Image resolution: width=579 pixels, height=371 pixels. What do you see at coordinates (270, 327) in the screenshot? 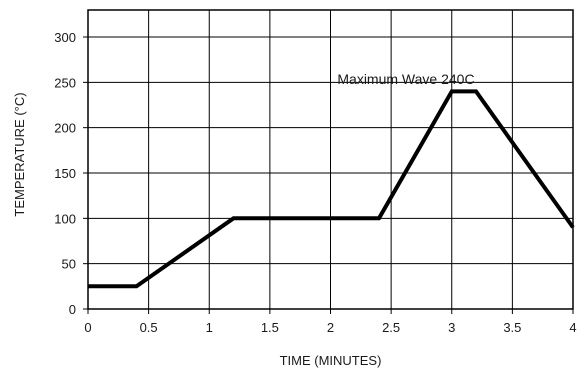
I see `x-tick-label: 1.5` at bounding box center [270, 327].